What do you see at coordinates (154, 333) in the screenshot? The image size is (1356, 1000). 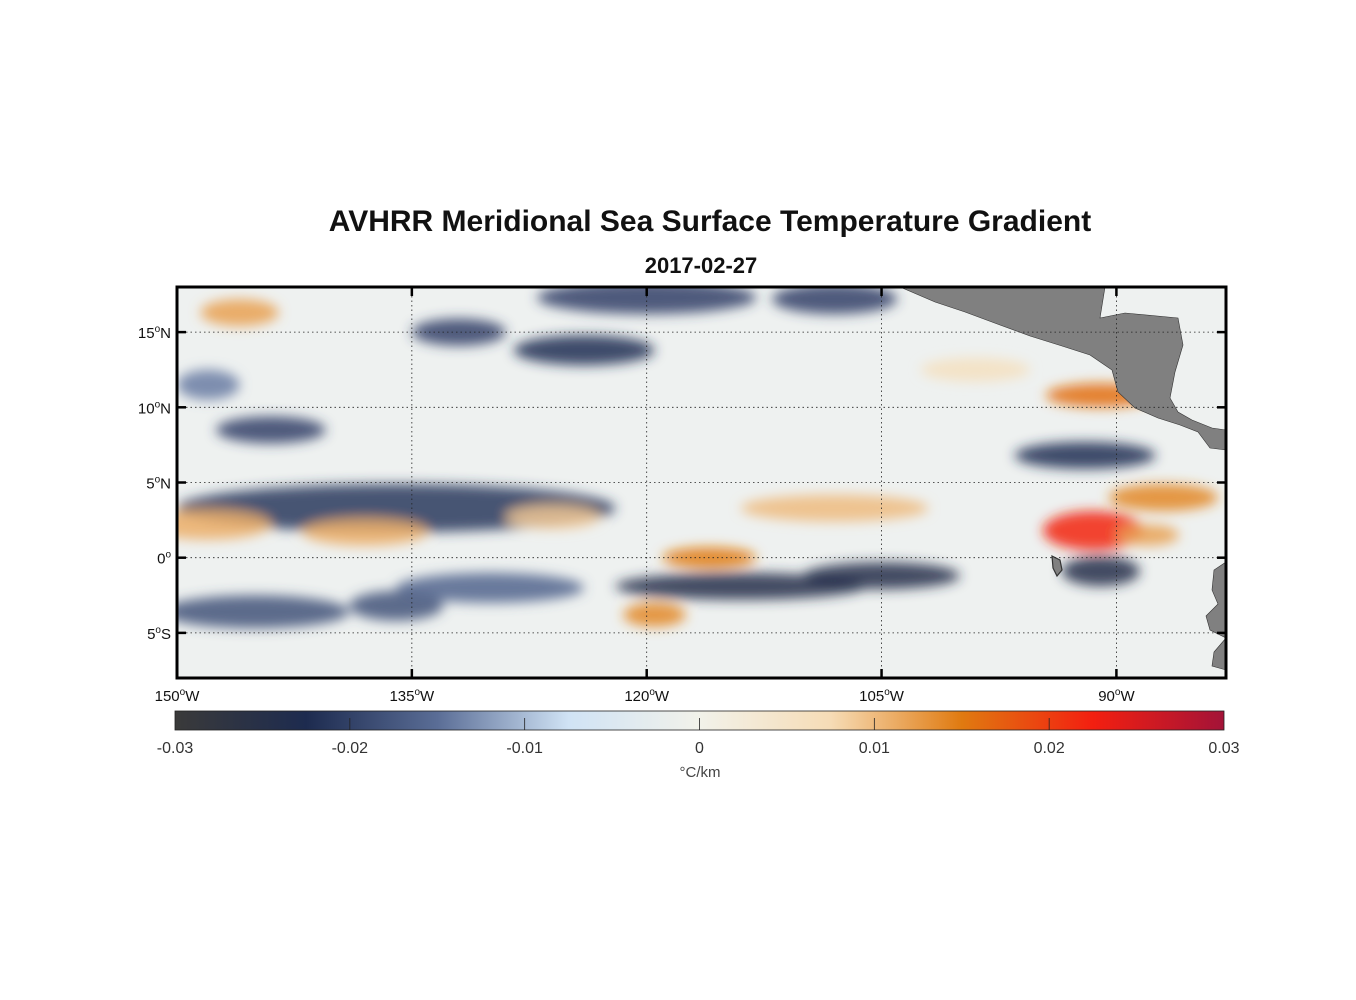 I see `lat-label: 15oN` at bounding box center [154, 333].